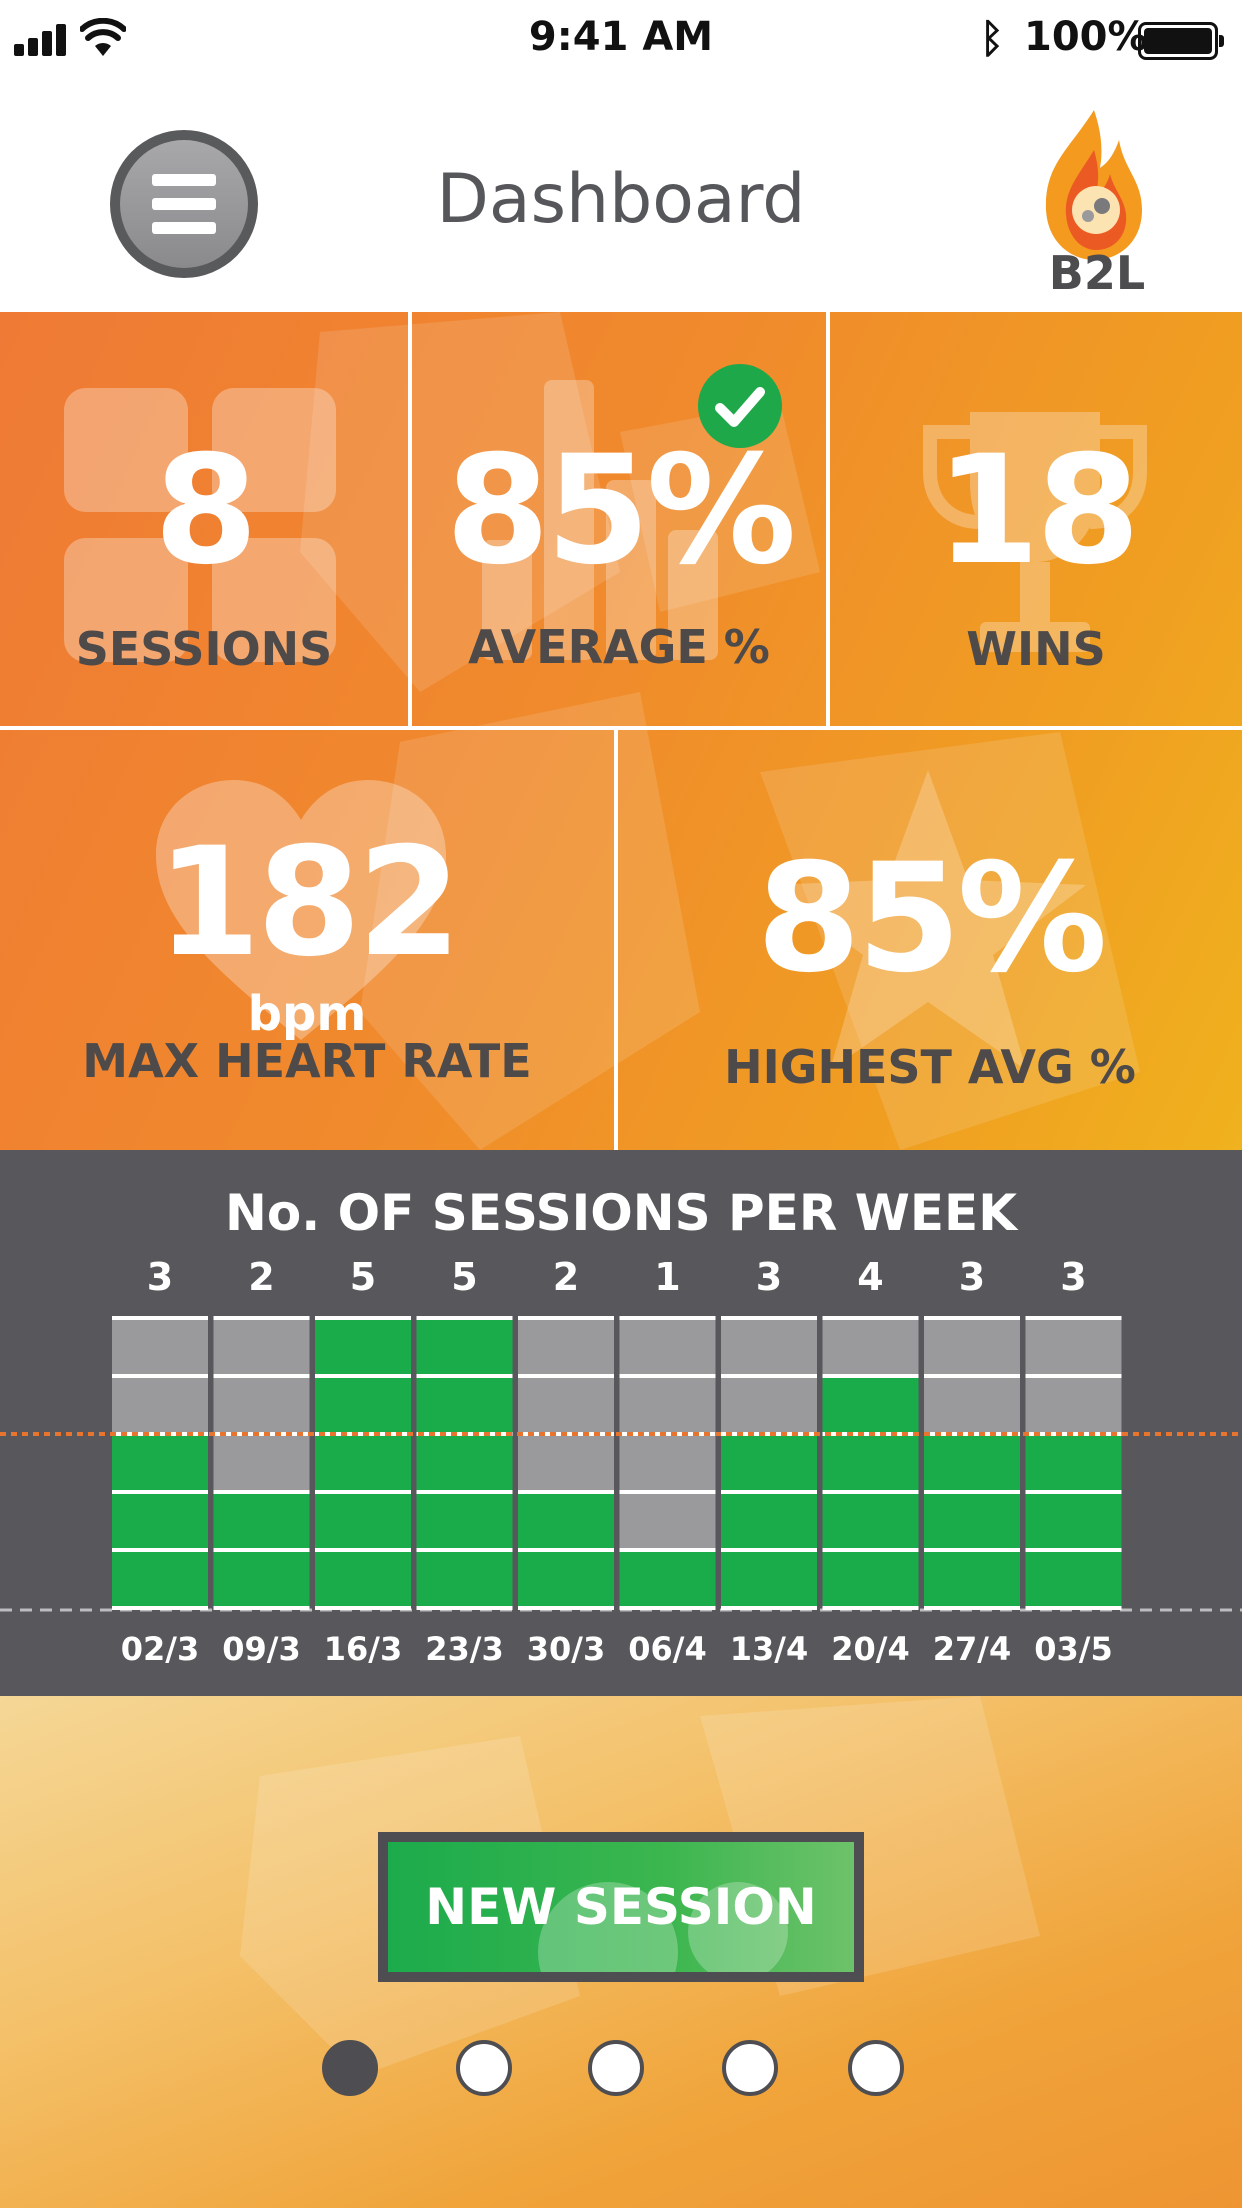 Image resolution: width=1242 pixels, height=2208 pixels. I want to click on page-title: Dashboard, so click(621, 199).